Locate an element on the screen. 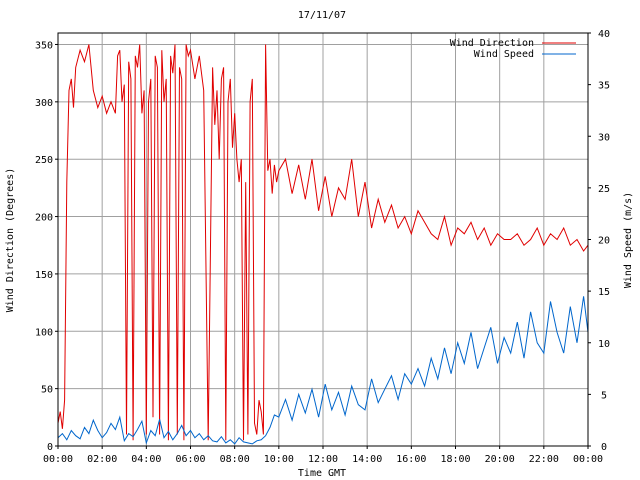 This screenshot has width=640, height=480. left-tick-label: 50 is located at coordinates (47, 390).